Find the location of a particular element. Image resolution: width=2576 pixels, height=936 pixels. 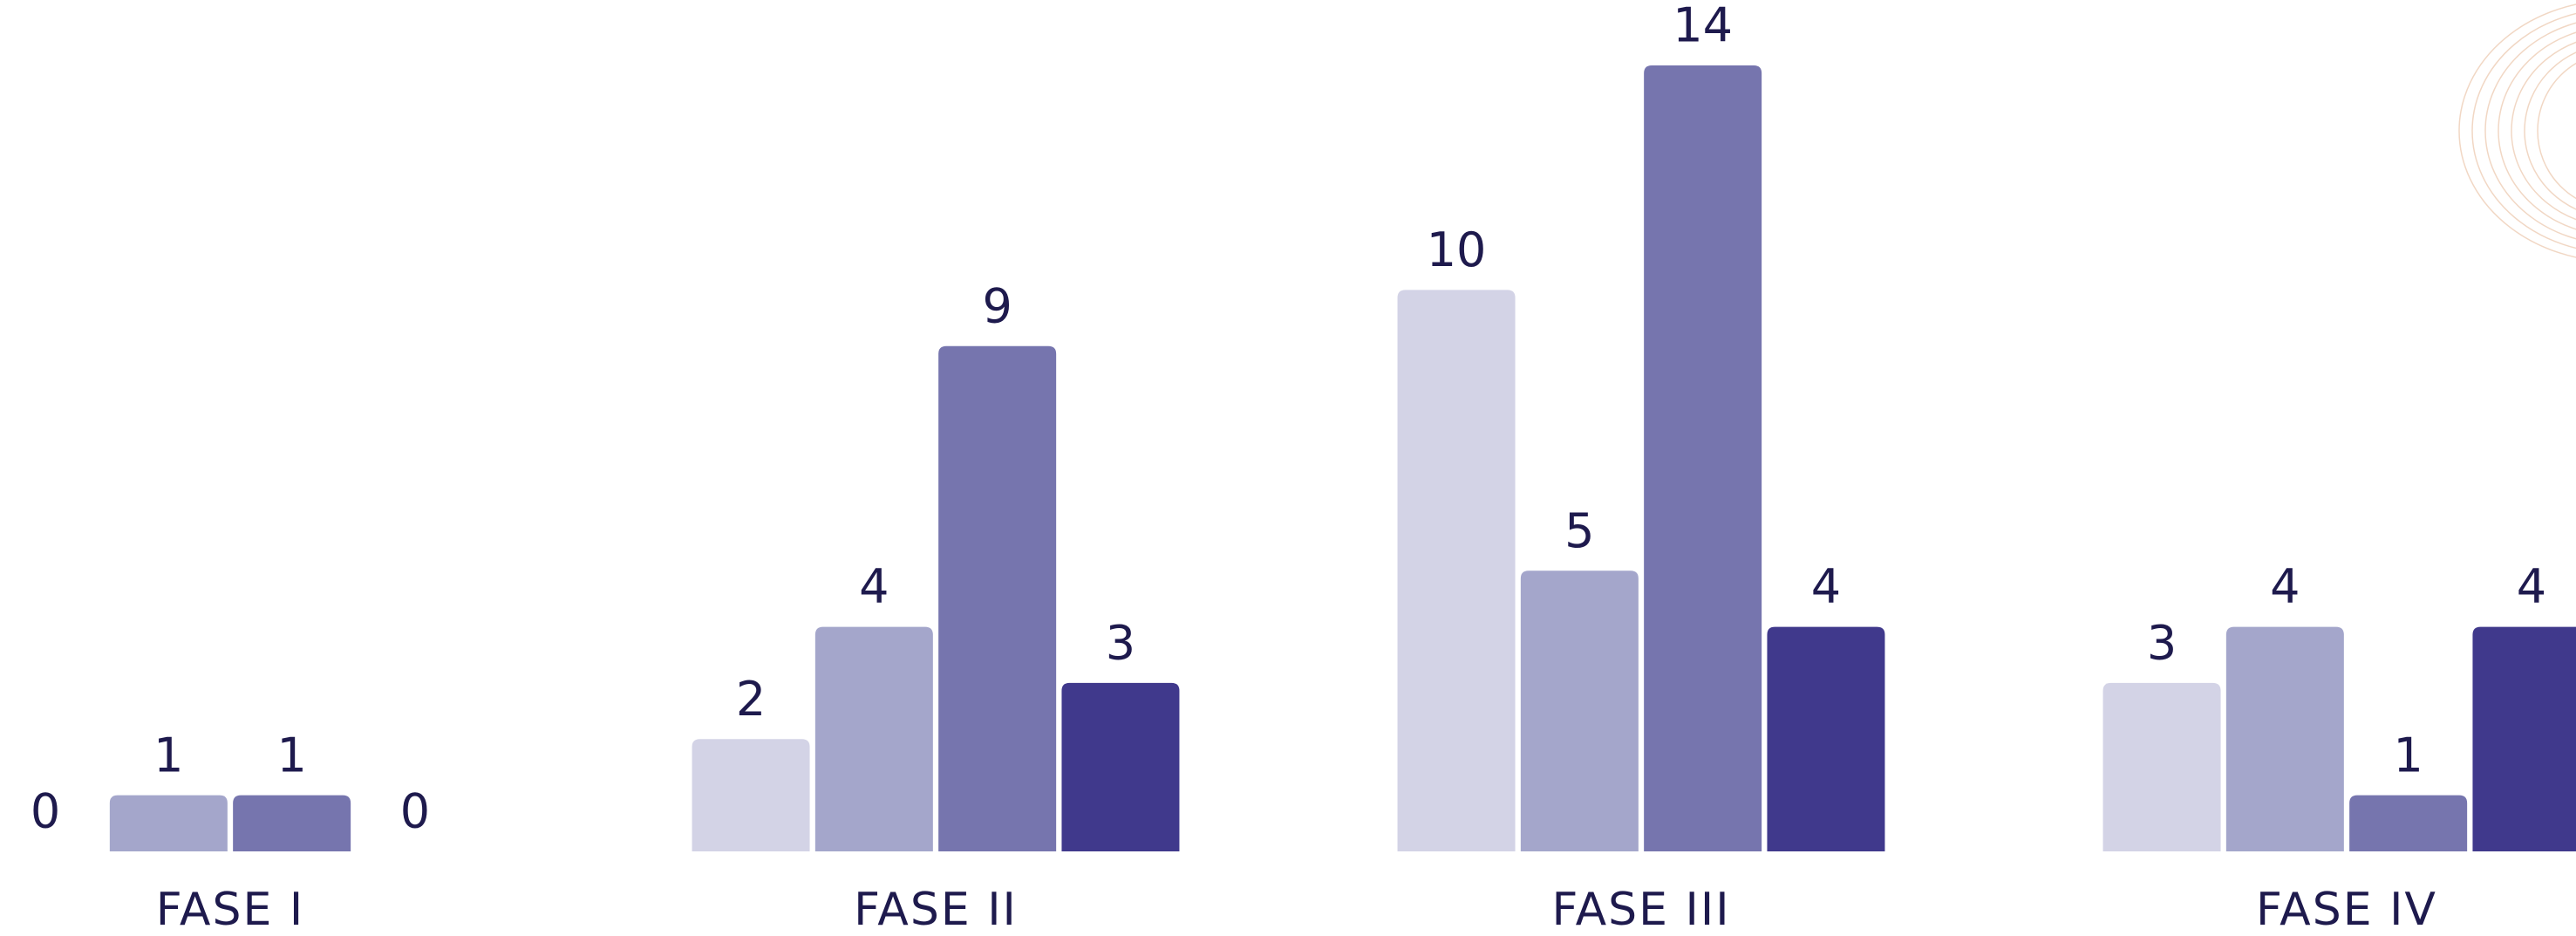

x-tick-label: FASE IV is located at coordinates (2346, 910).